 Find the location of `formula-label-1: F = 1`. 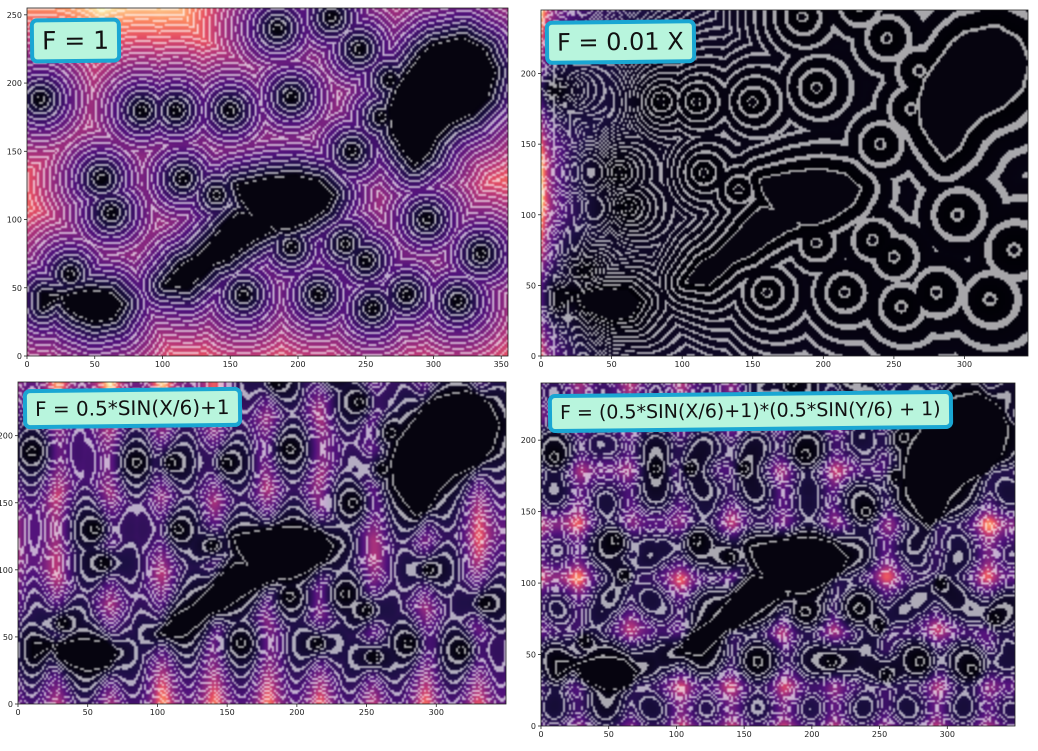

formula-label-1: F = 1 is located at coordinates (75, 40).